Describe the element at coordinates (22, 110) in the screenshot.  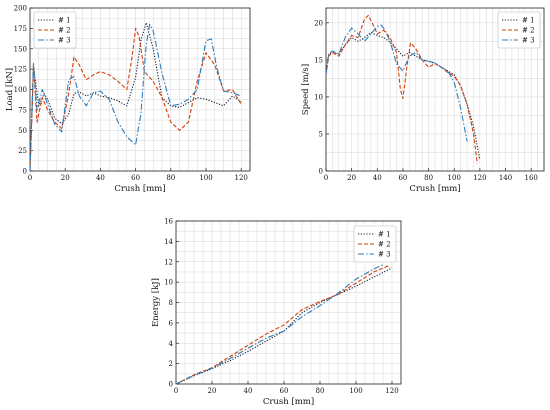
I see `y-tick-label: 75` at that location.